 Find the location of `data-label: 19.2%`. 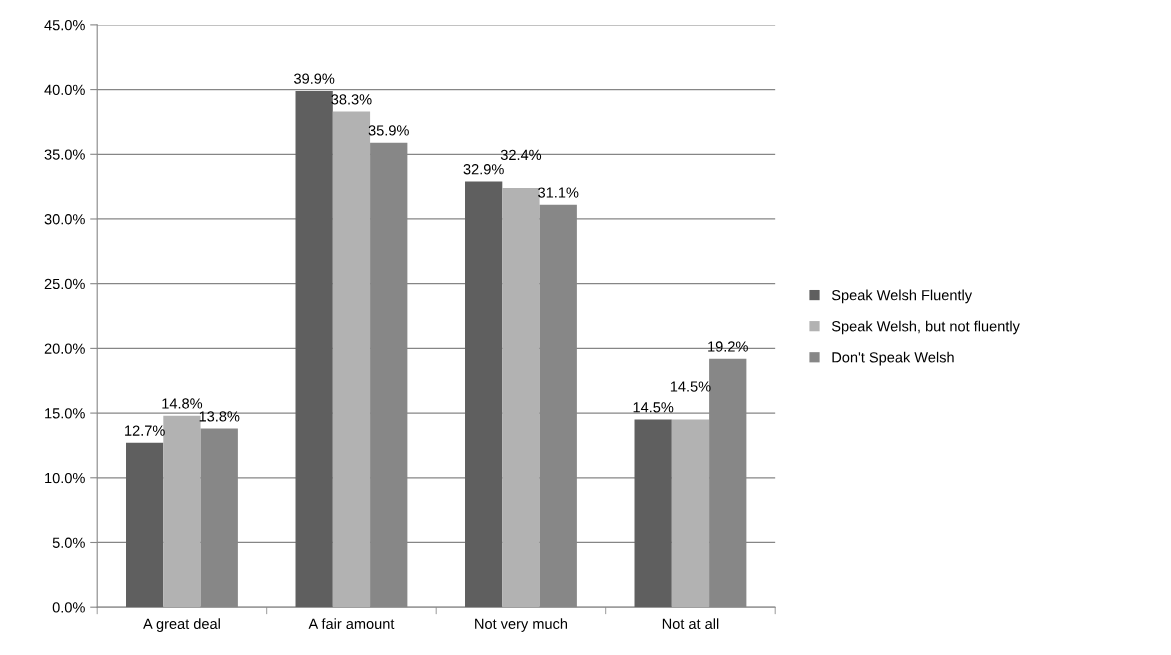

data-label: 19.2% is located at coordinates (728, 346).